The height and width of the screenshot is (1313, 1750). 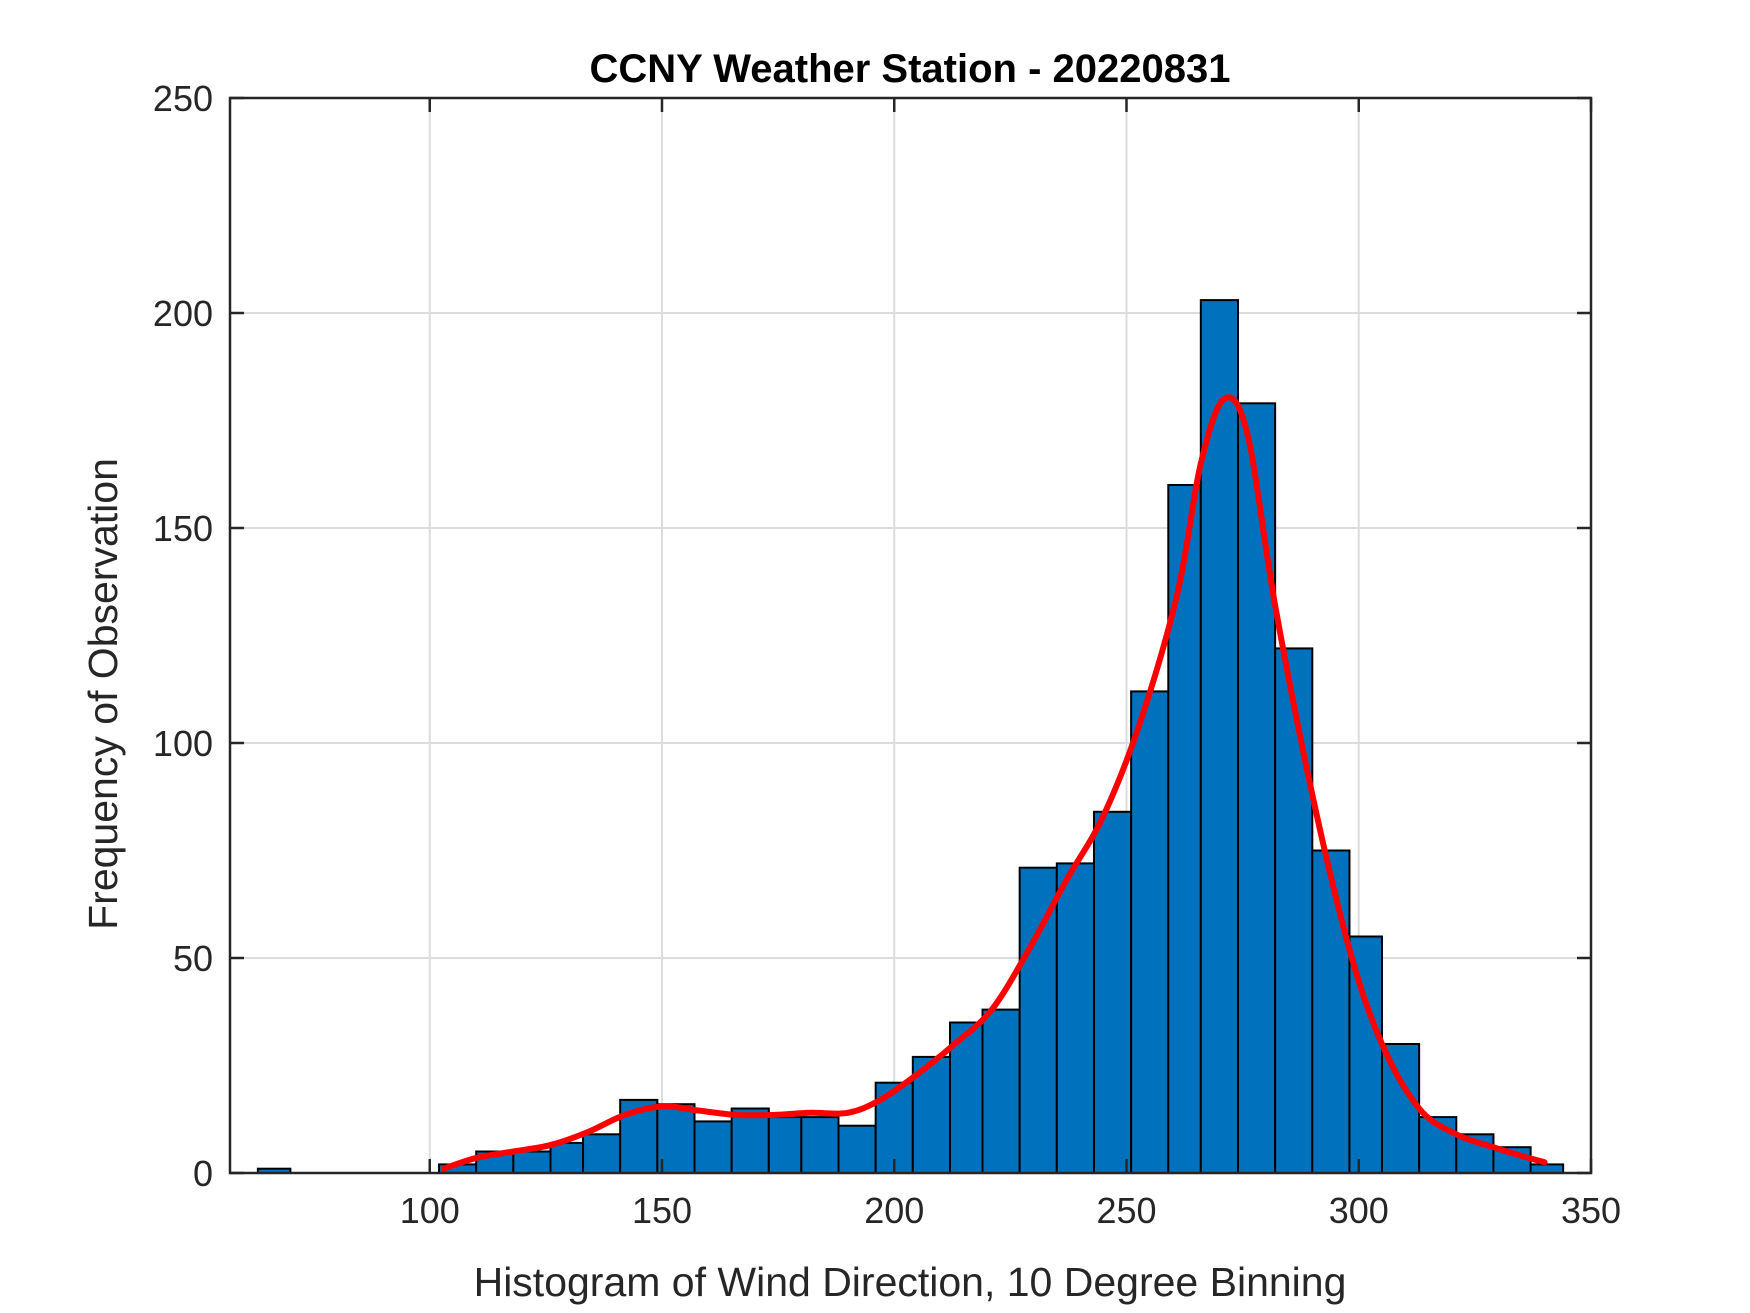 What do you see at coordinates (1359, 1210) in the screenshot?
I see `x-tick-label: 300` at bounding box center [1359, 1210].